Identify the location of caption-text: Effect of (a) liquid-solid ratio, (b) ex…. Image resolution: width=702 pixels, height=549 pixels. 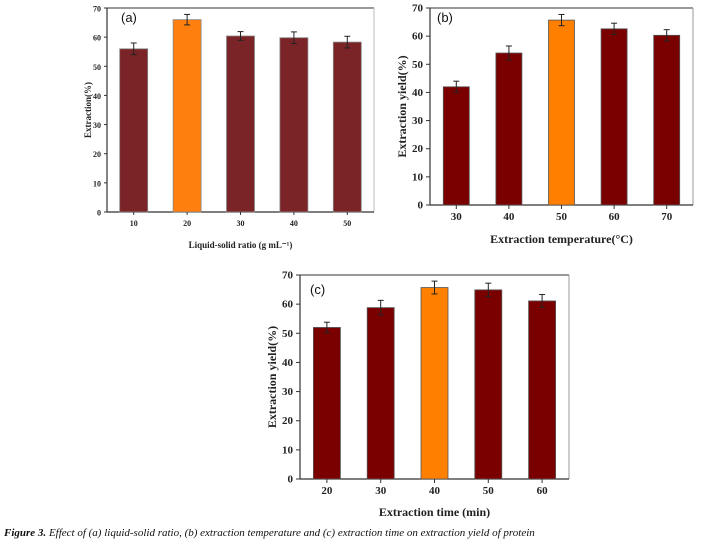
(291, 533).